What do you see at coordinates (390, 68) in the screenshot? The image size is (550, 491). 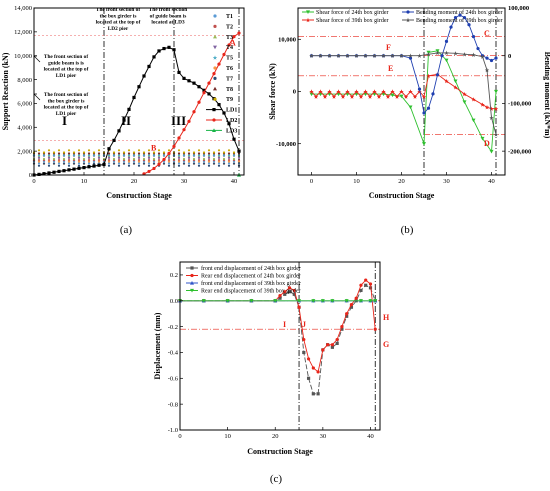 I see `point-label: E` at bounding box center [390, 68].